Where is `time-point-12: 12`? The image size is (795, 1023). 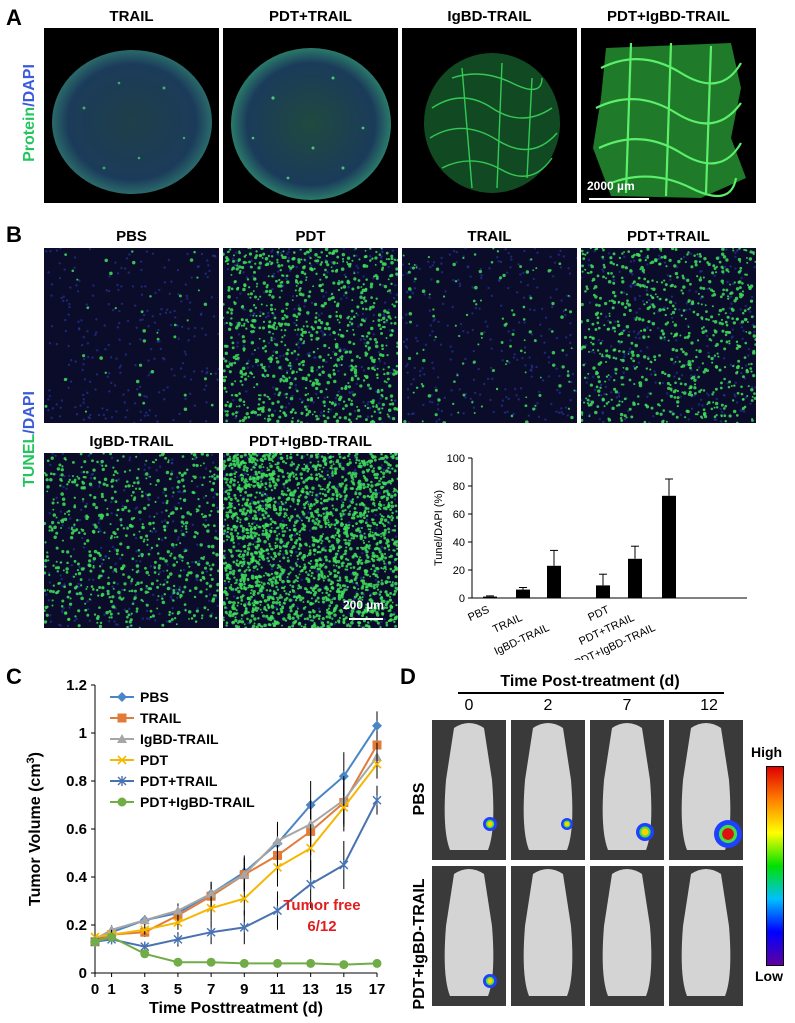 time-point-12: 12 is located at coordinates (709, 705).